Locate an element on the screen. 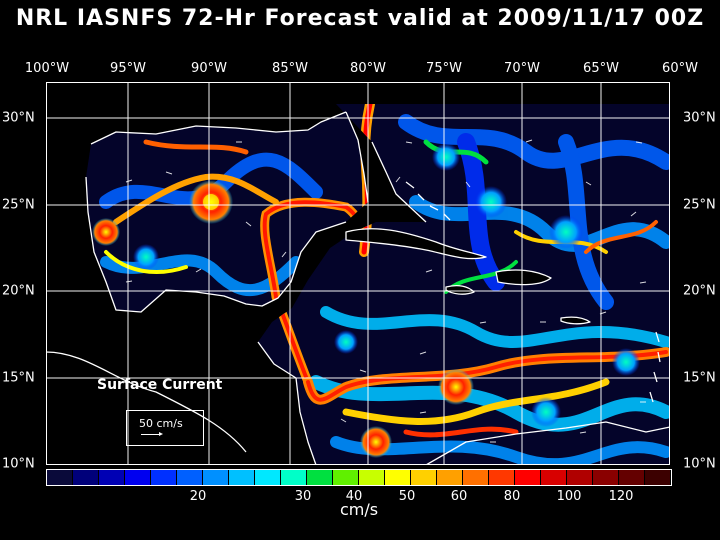 This screenshot has width=720, height=540. scale-vector-box: 50 cm/s is located at coordinates (165, 428).